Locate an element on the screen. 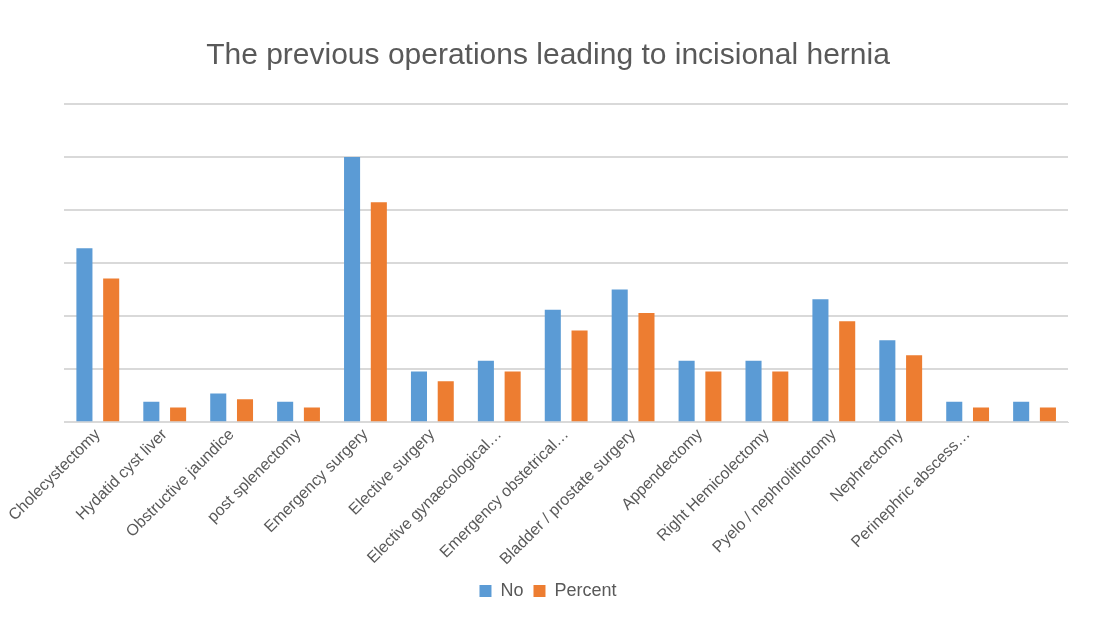 The width and height of the screenshot is (1097, 629). legend-label: No is located at coordinates (512, 589).